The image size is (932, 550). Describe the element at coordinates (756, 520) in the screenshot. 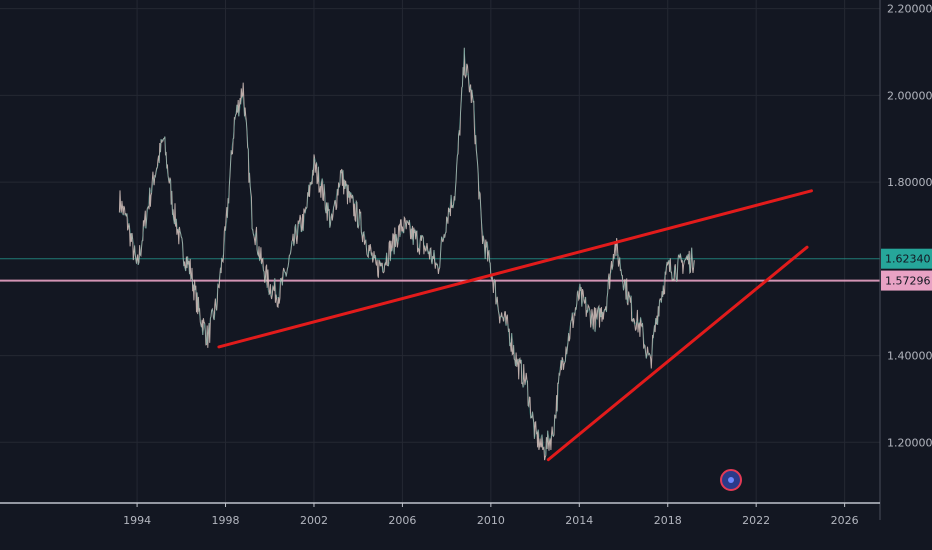

I see `x-tick-label: 2022` at that location.